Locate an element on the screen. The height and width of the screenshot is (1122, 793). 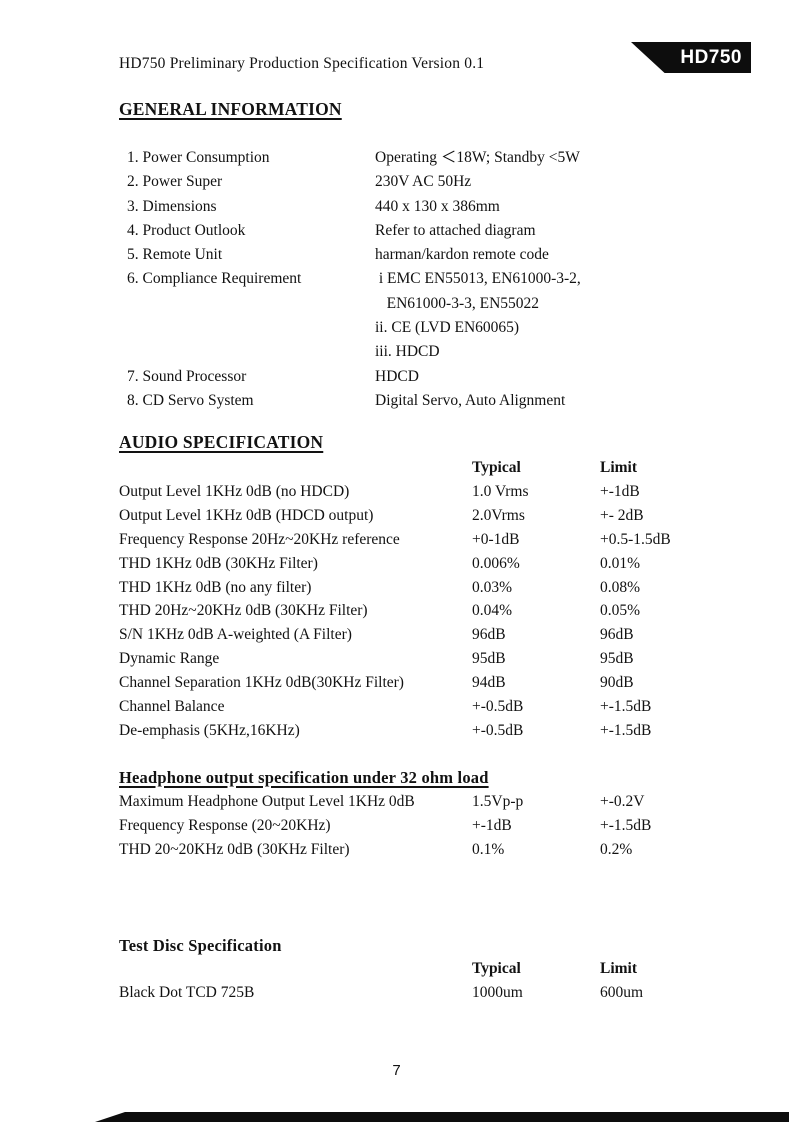
cell-typical: 0.04% is located at coordinates (492, 611).